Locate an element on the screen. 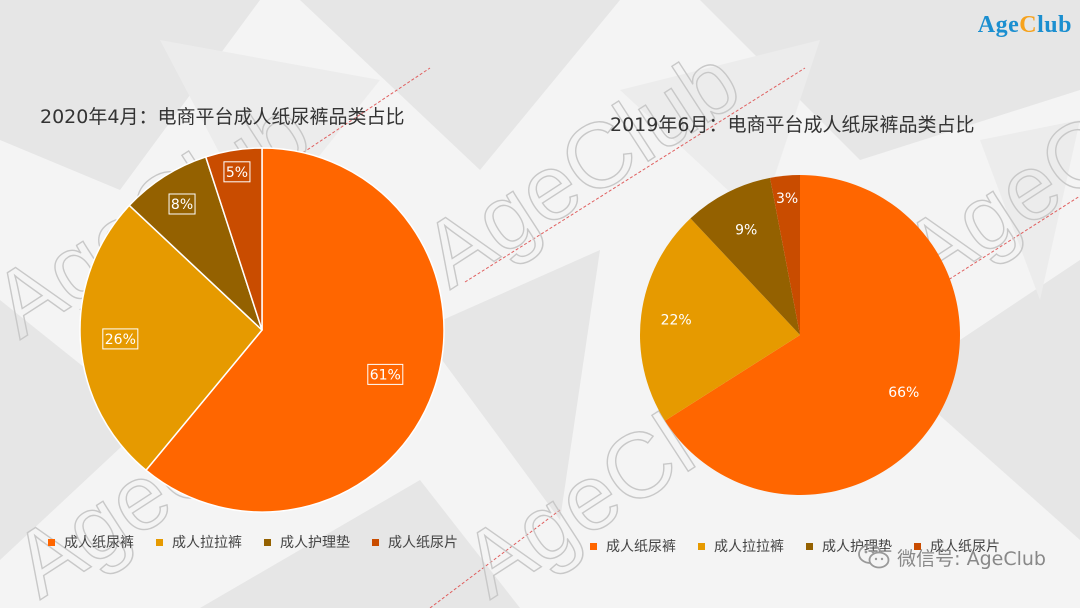 The width and height of the screenshot is (1080, 608). wechat-account: 微信号: AgeClub is located at coordinates (951, 557).